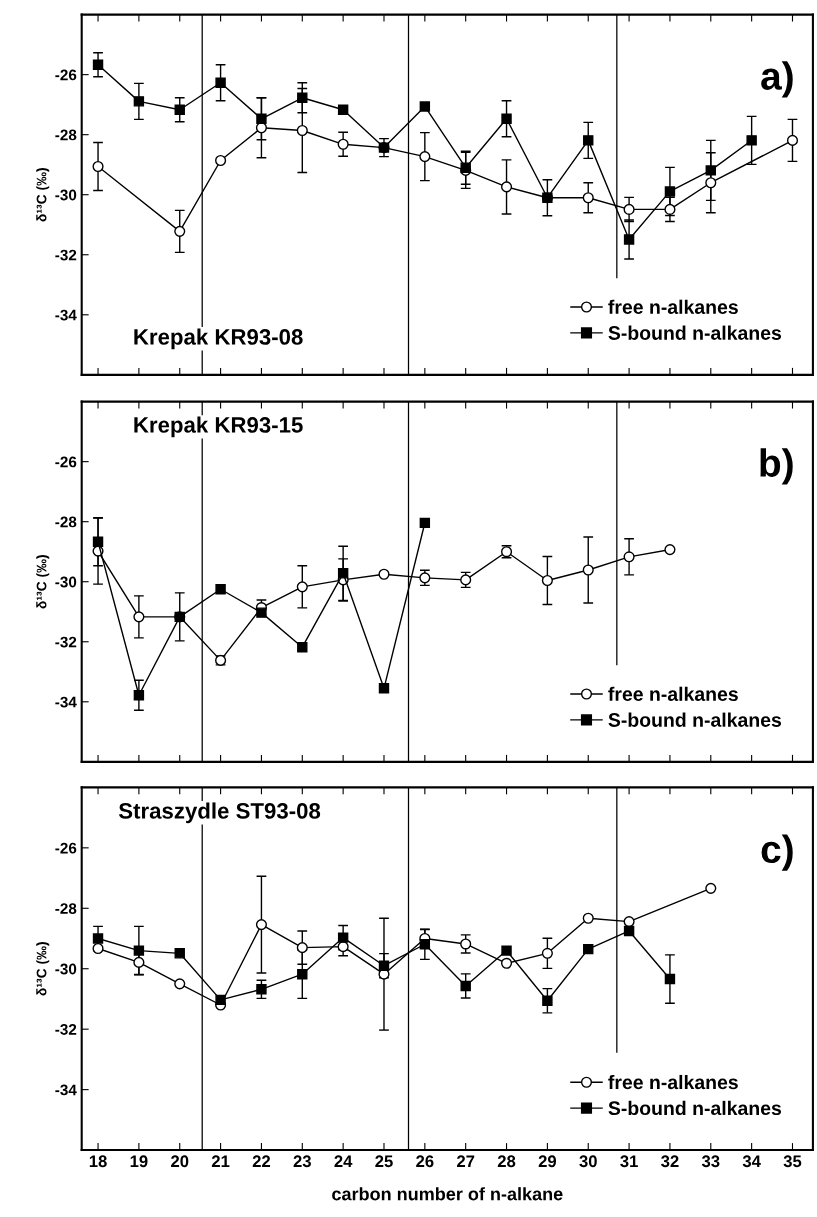 The width and height of the screenshot is (817, 1217). Describe the element at coordinates (98, 1161) in the screenshot. I see `x-tick-label: 18` at that location.